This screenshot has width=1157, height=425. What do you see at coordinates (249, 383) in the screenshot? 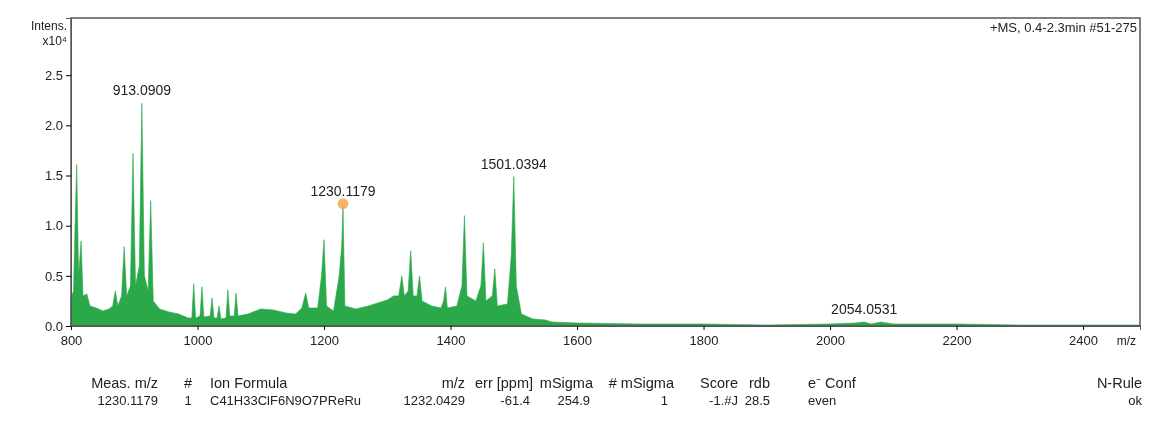
I see `text: Ion Formula` at bounding box center [249, 383].